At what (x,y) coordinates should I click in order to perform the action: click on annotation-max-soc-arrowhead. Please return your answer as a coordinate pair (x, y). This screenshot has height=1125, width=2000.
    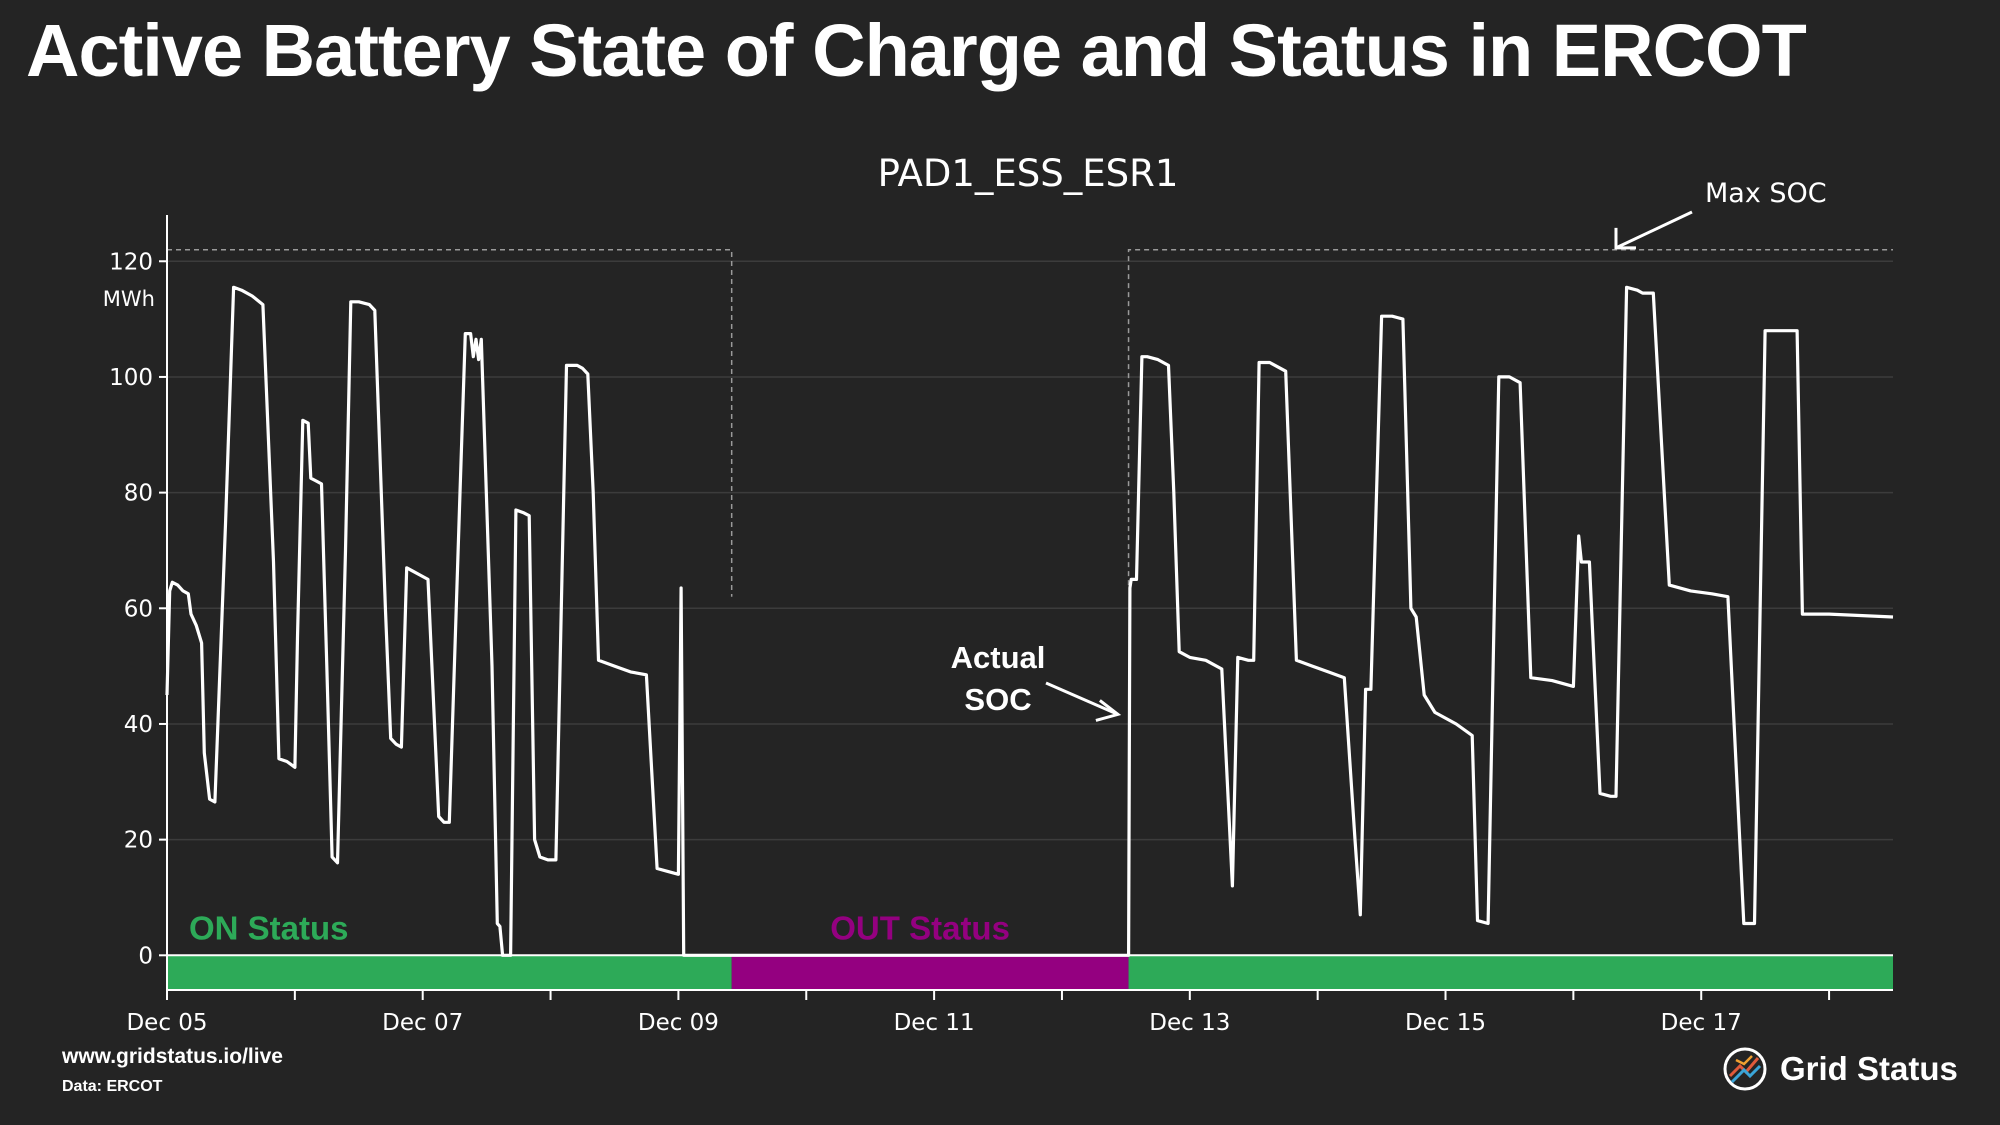
    Looking at the image, I should click on (1625, 238).